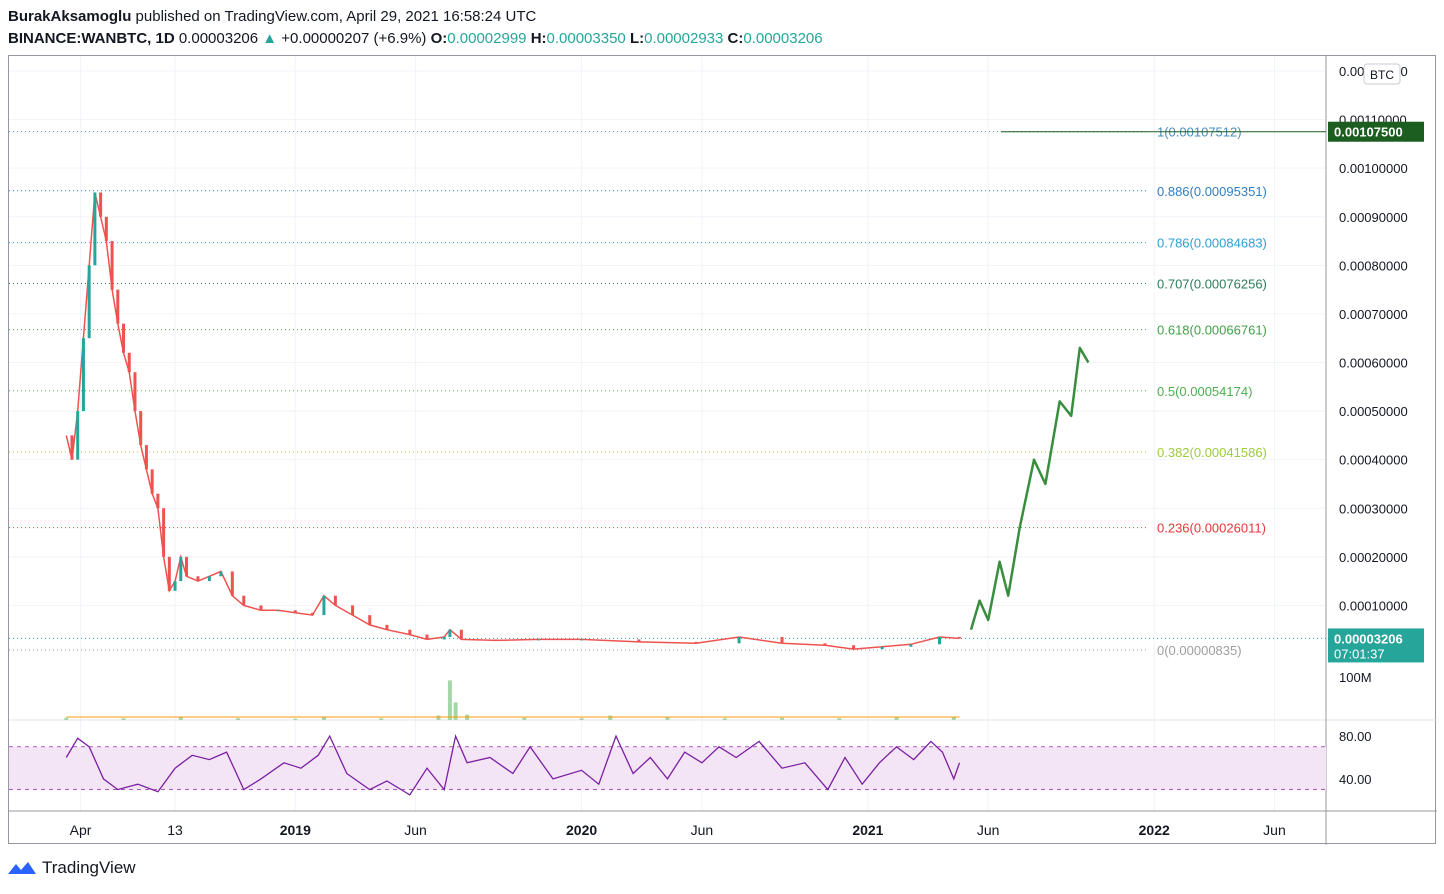 The height and width of the screenshot is (894, 1444). What do you see at coordinates (295, 830) in the screenshot?
I see `time-tick-label: 2019` at bounding box center [295, 830].